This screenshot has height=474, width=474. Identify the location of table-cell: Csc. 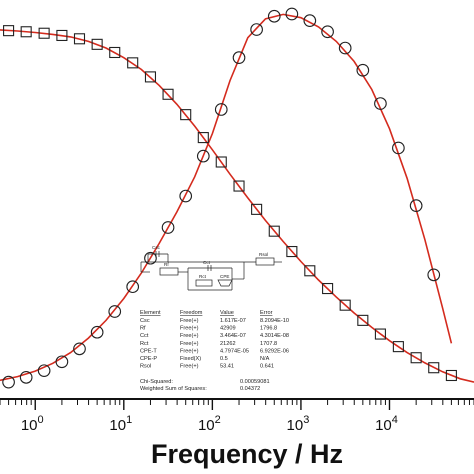
(145, 321).